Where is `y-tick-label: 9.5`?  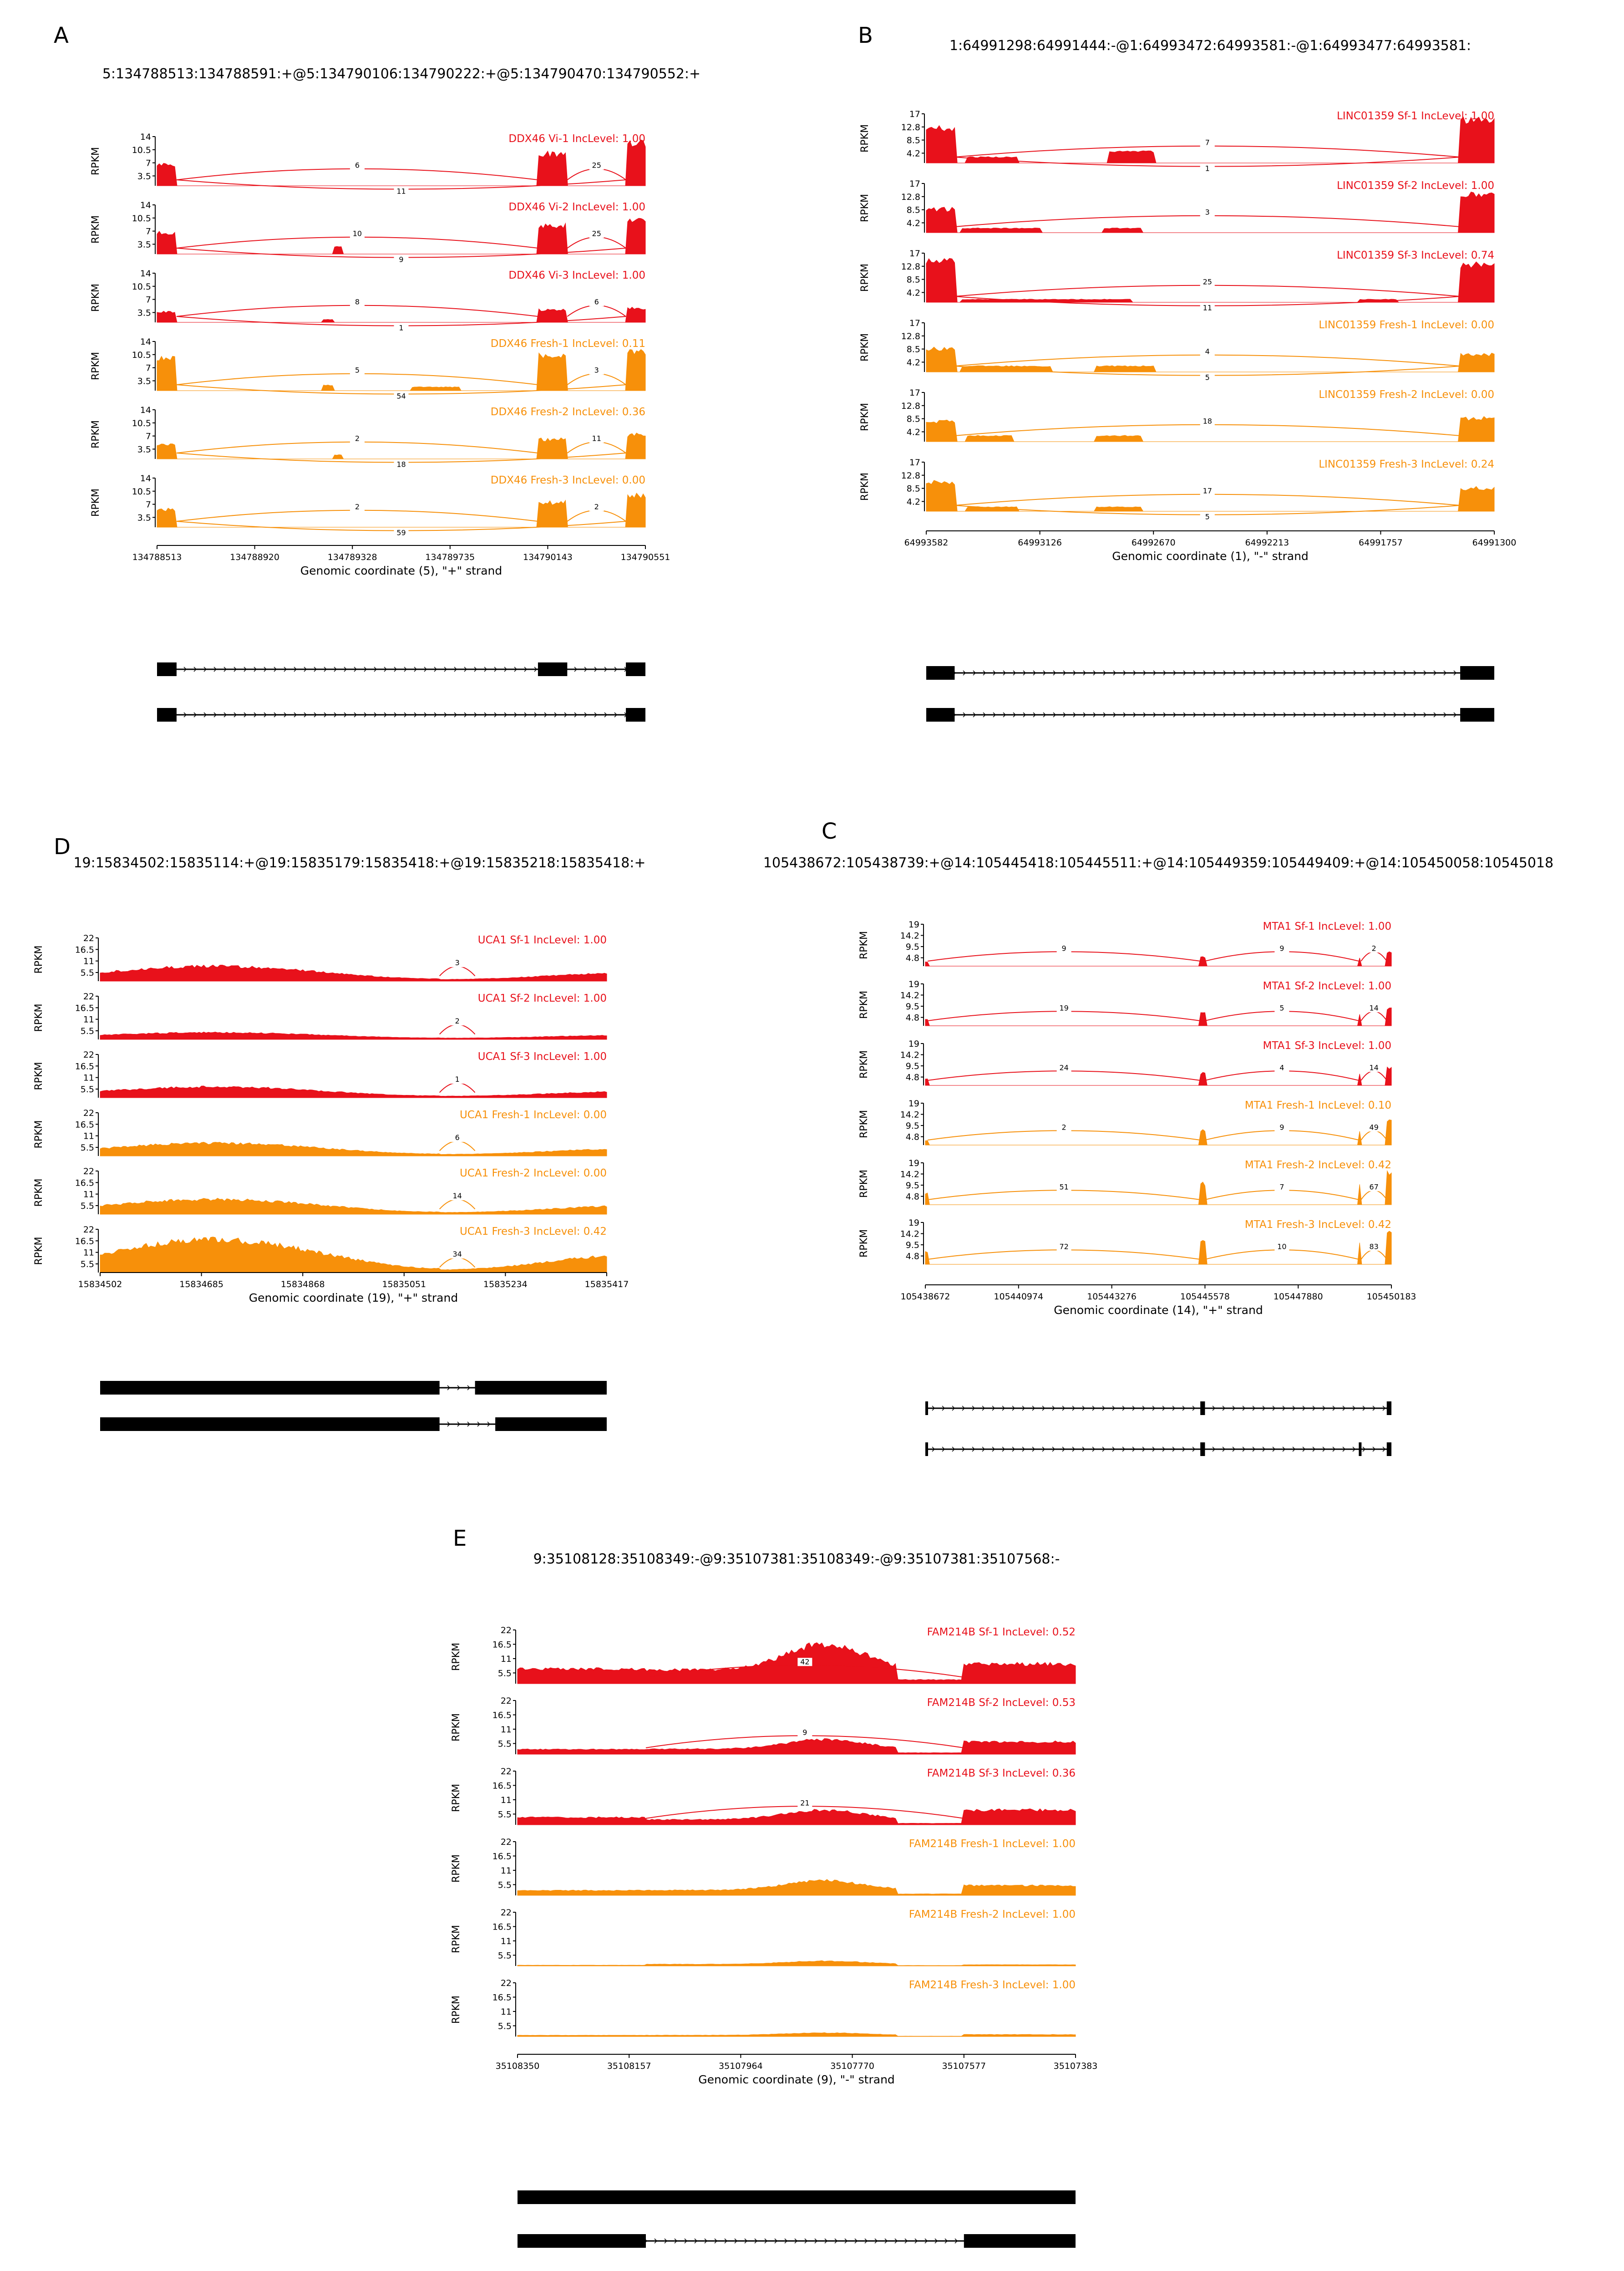
y-tick-label: 9.5 is located at coordinates (913, 947).